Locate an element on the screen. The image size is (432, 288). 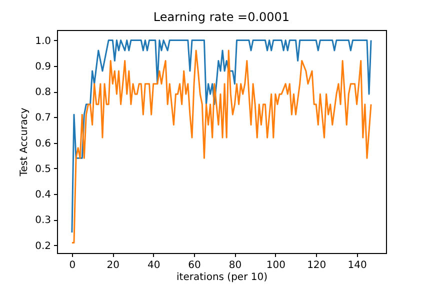
x-axis-title: iterations (per 10) is located at coordinates (222, 277).